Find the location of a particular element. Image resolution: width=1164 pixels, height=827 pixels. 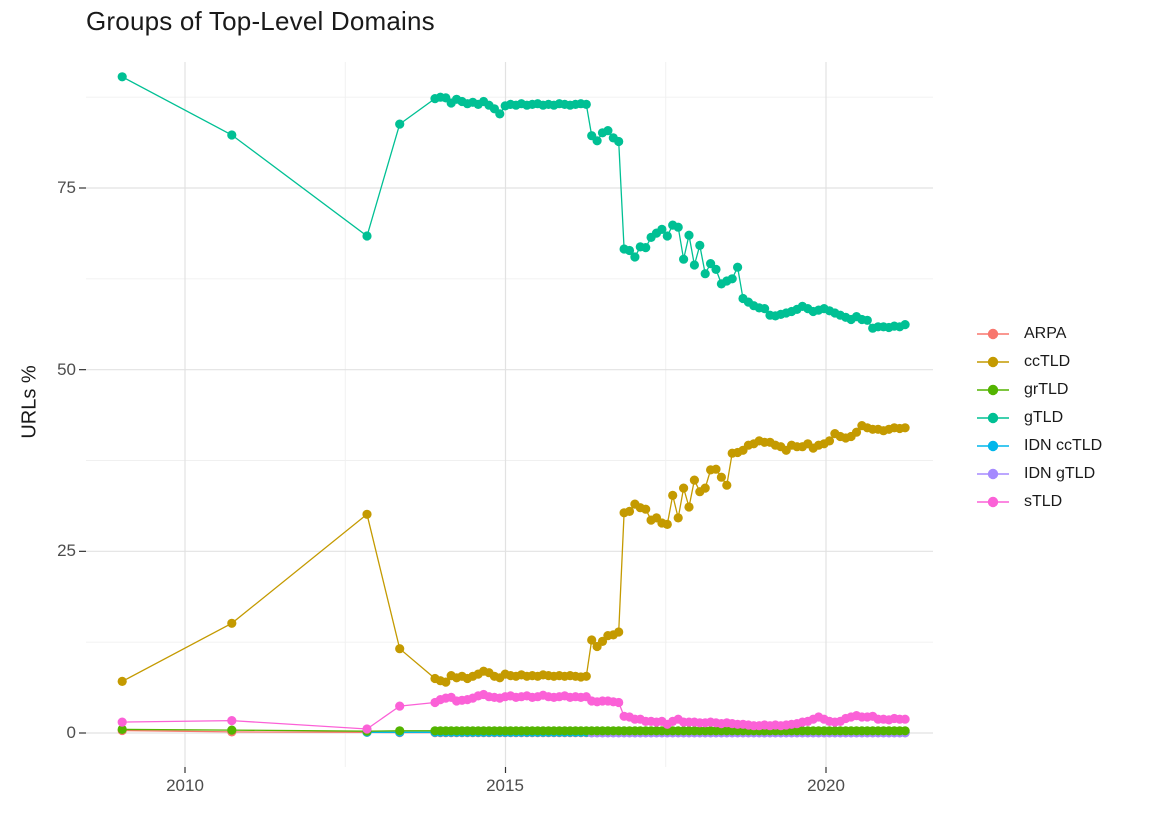

legend-label: gTLD is located at coordinates (1044, 417).